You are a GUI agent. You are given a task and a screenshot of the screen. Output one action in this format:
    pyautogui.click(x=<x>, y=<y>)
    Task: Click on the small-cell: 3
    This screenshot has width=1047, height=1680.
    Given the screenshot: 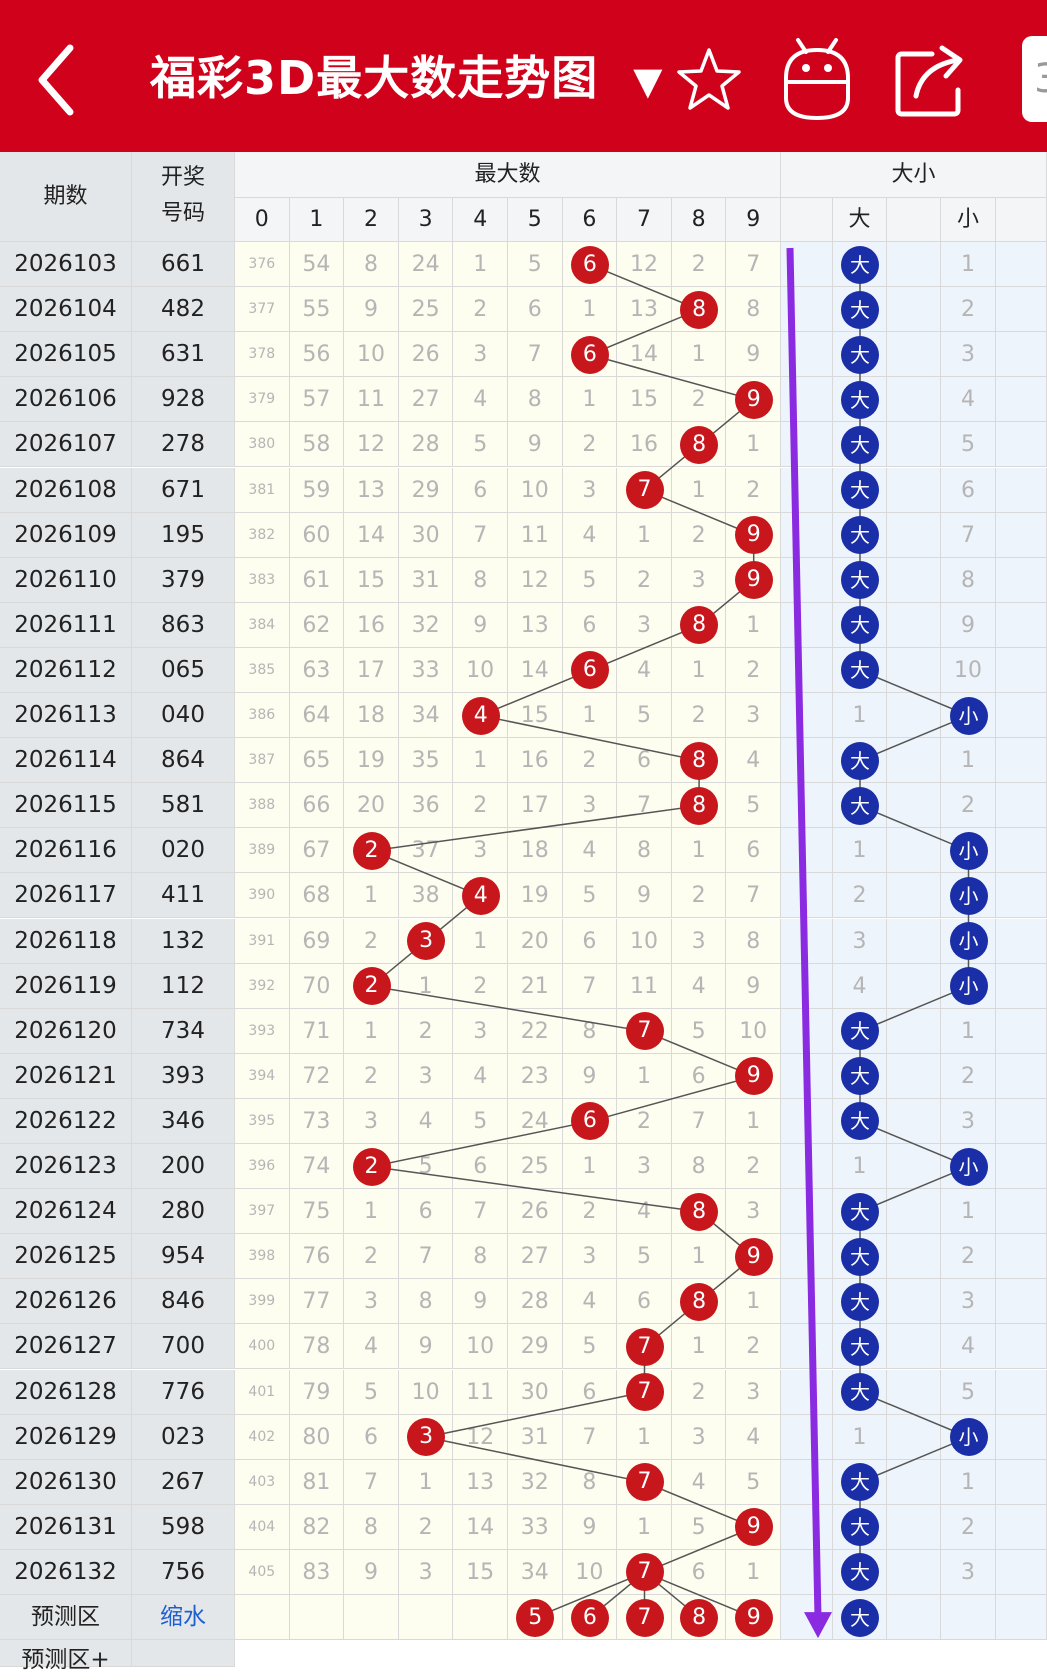 What is the action you would take?
    pyautogui.click(x=968, y=1302)
    